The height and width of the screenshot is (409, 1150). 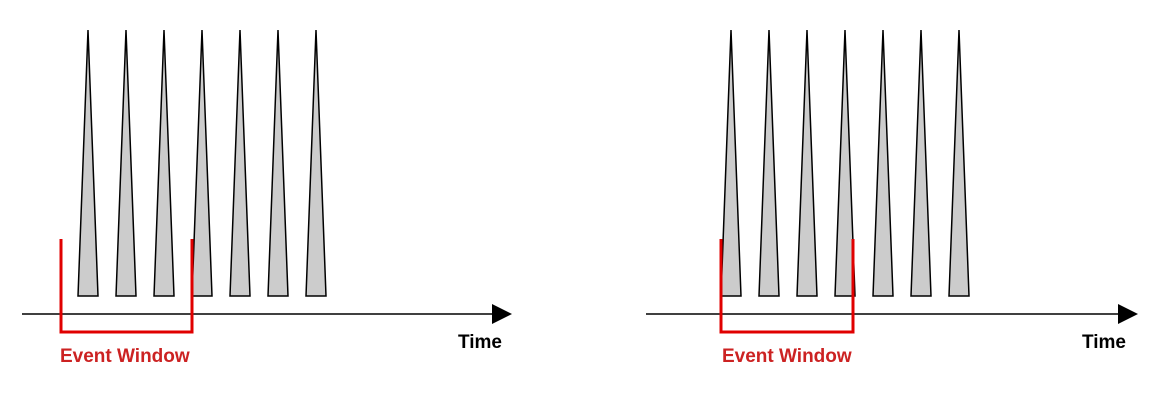 I want to click on time-axis-arrowhead-left, so click(x=502, y=314).